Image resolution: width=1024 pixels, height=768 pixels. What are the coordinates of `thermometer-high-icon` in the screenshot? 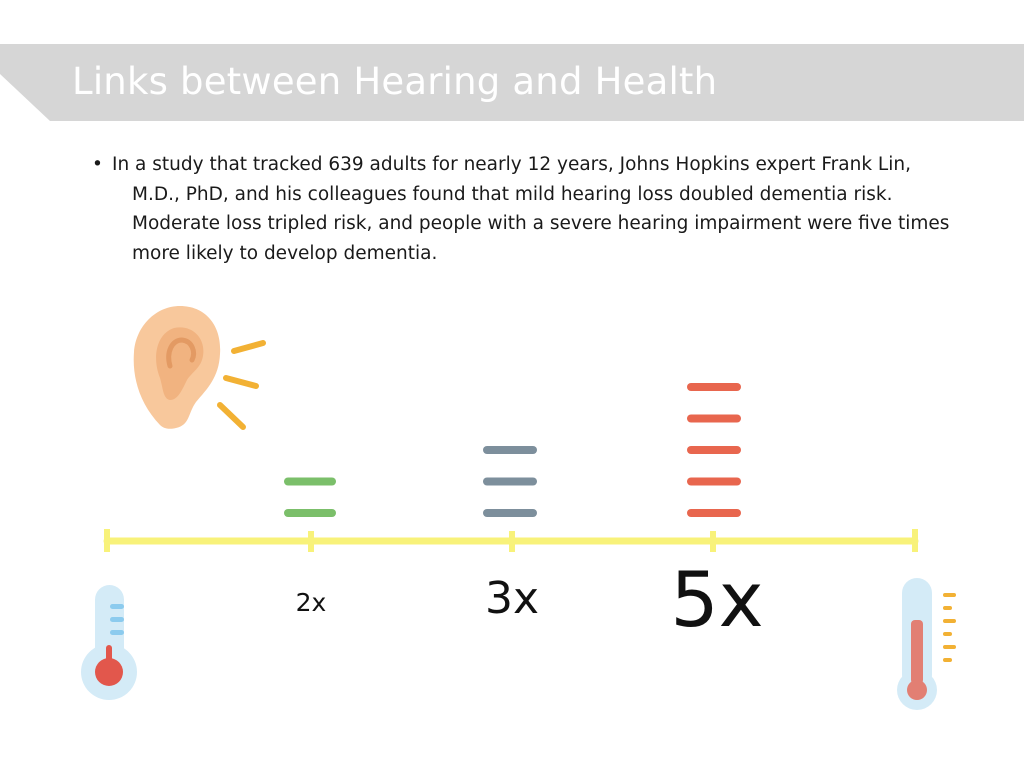 It's located at (926, 644).